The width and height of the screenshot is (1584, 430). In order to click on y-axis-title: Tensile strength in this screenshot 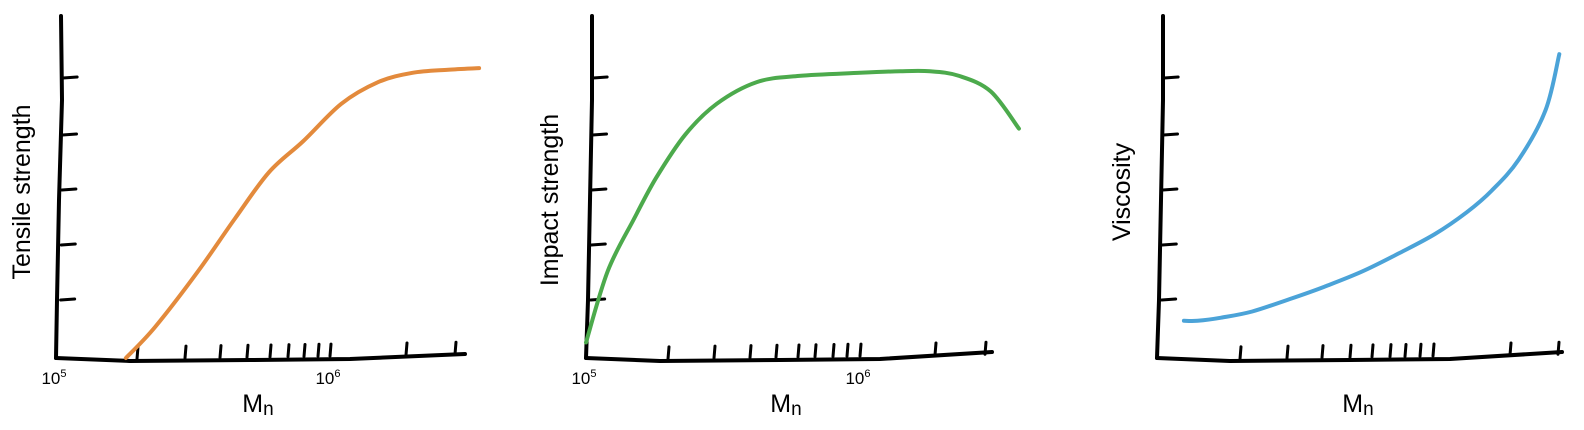, I will do `click(22, 191)`.